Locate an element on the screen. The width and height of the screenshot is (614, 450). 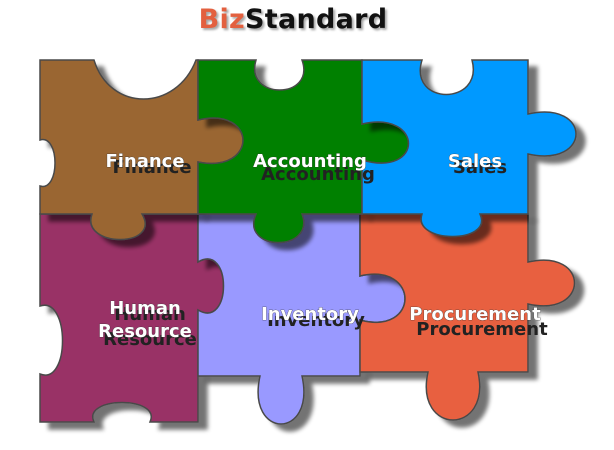
procurement-label: Procurement is located at coordinates (475, 314).